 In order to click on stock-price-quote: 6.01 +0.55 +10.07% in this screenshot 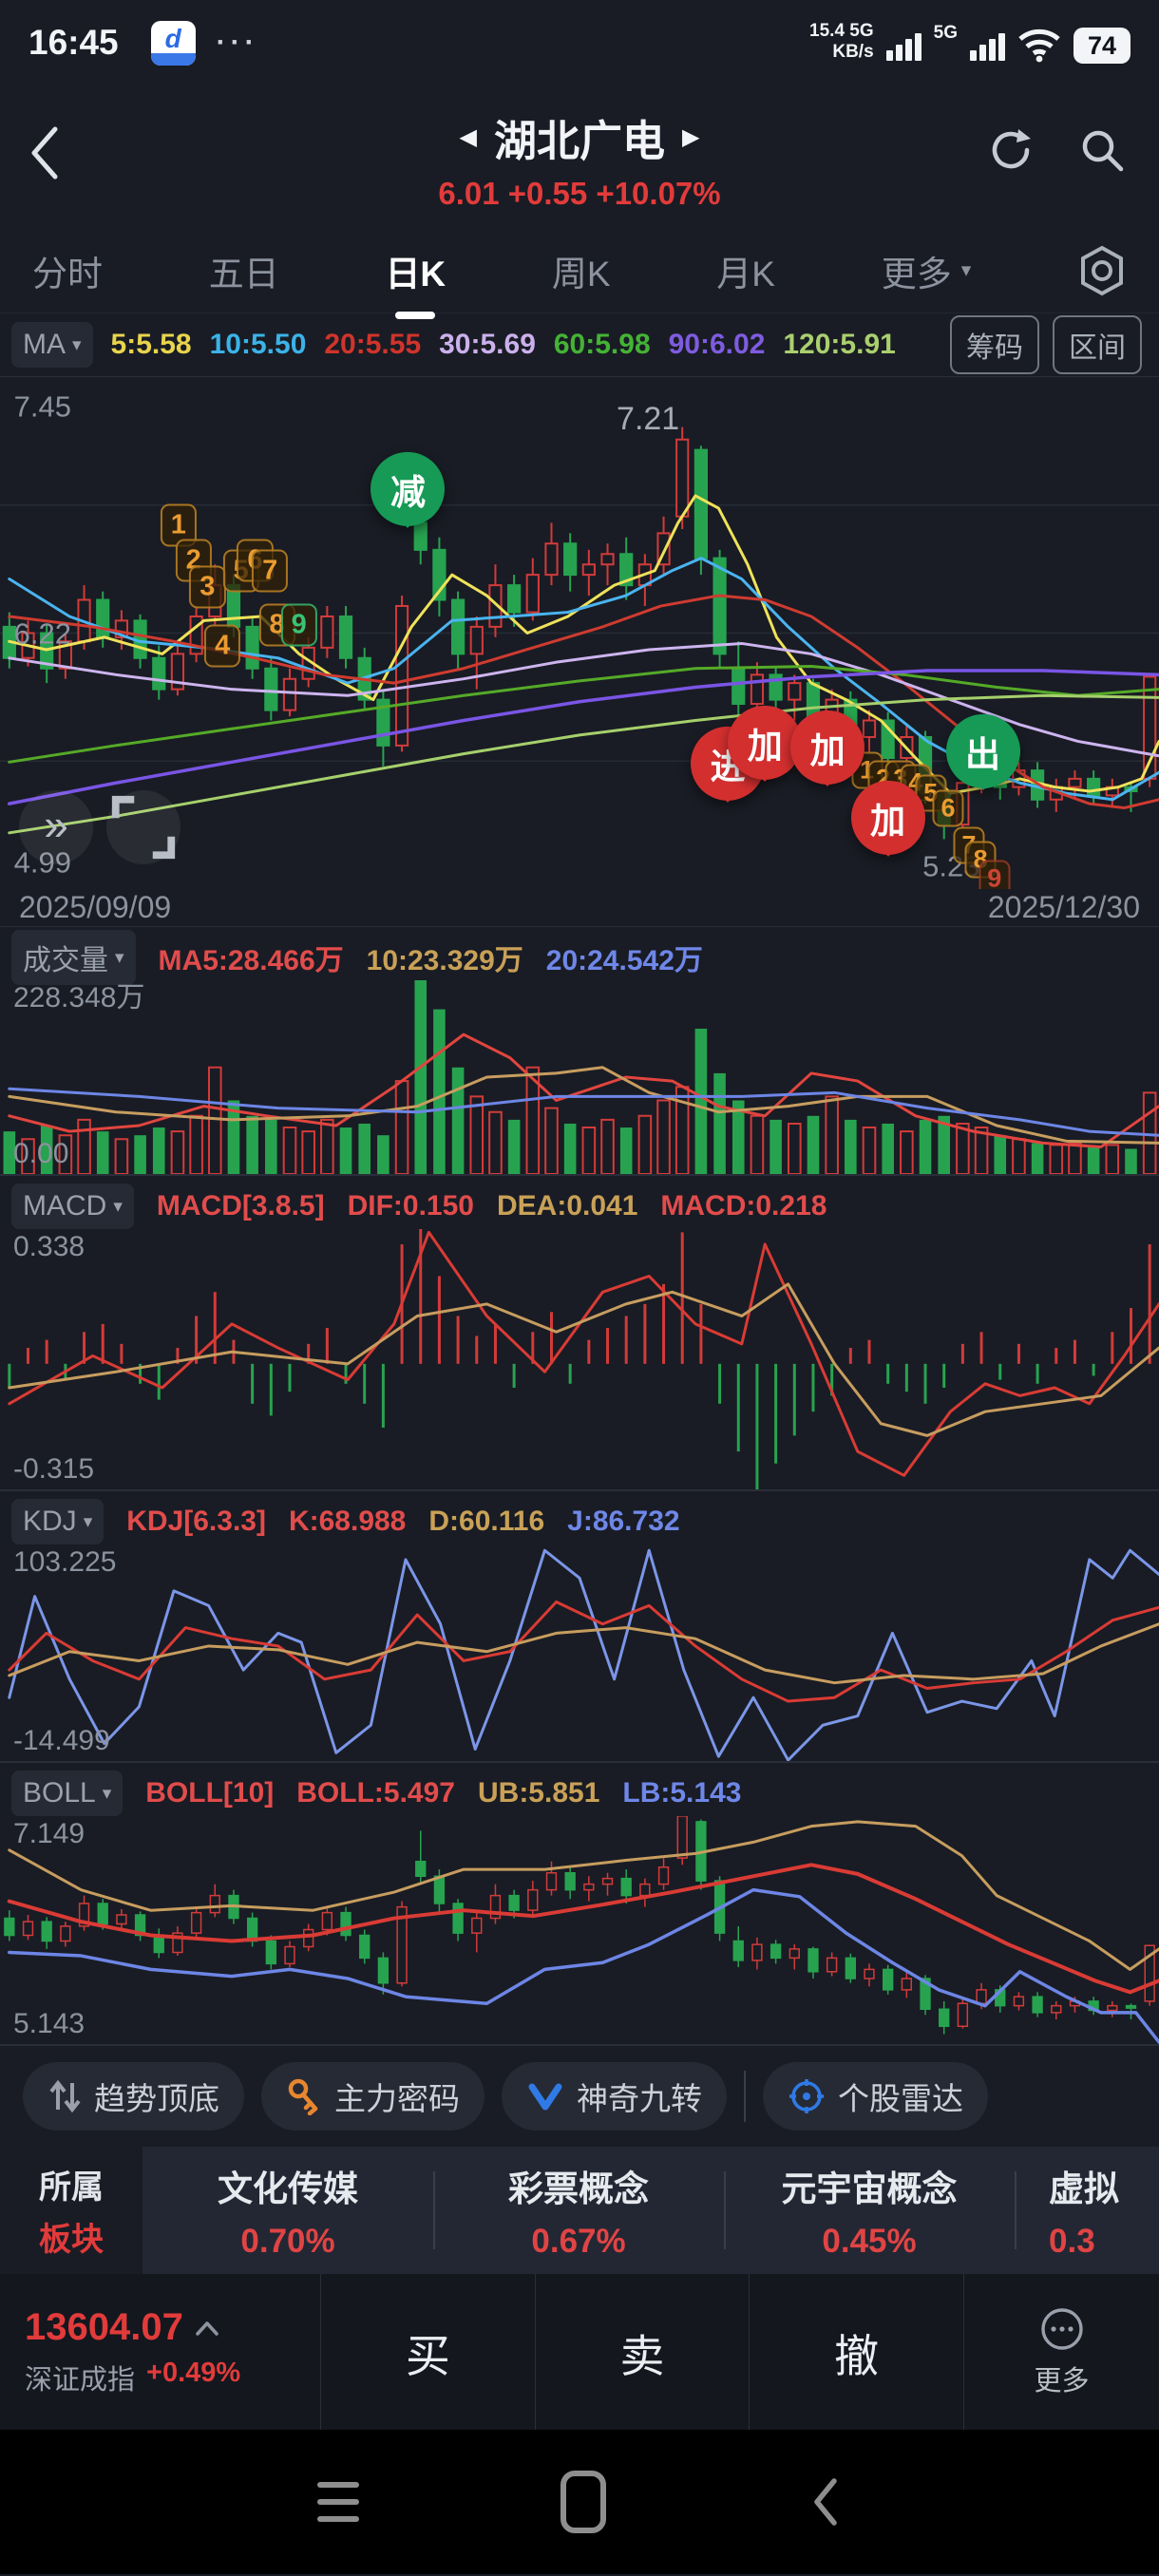, I will do `click(579, 193)`.